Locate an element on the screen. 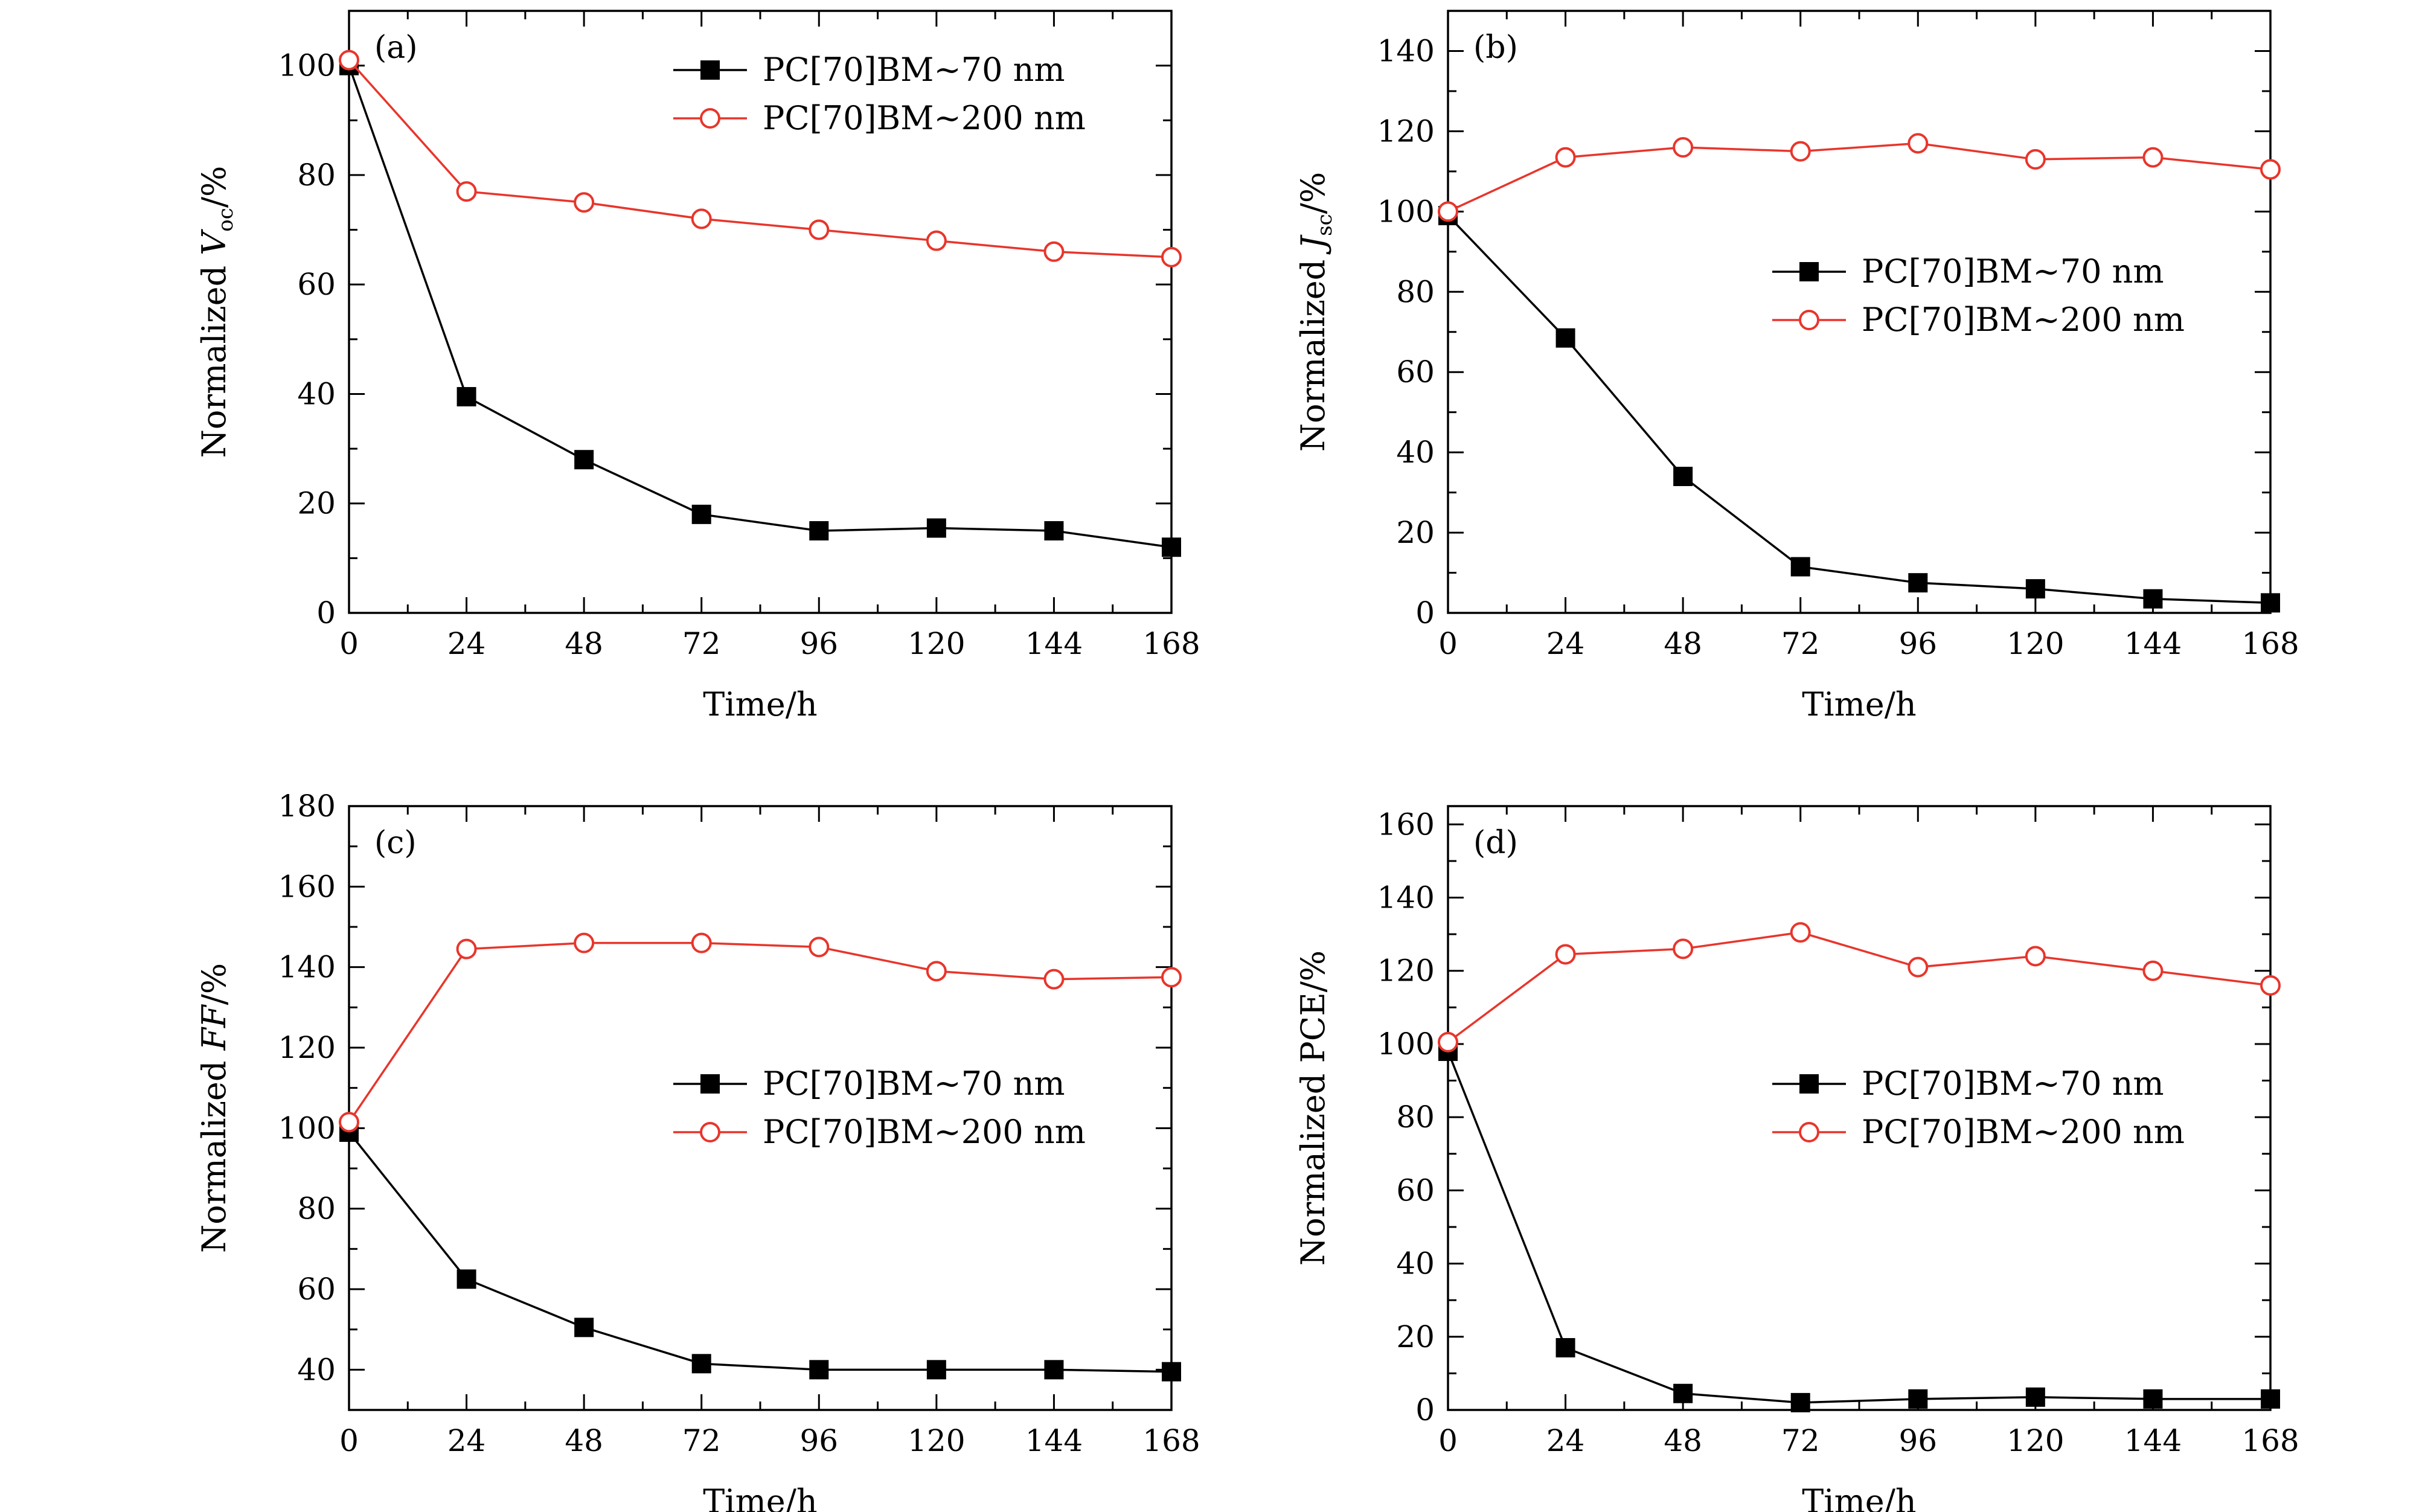 This screenshot has width=2425, height=1512. y-axis-label: Normalized PCE/% is located at coordinates (1313, 1108).